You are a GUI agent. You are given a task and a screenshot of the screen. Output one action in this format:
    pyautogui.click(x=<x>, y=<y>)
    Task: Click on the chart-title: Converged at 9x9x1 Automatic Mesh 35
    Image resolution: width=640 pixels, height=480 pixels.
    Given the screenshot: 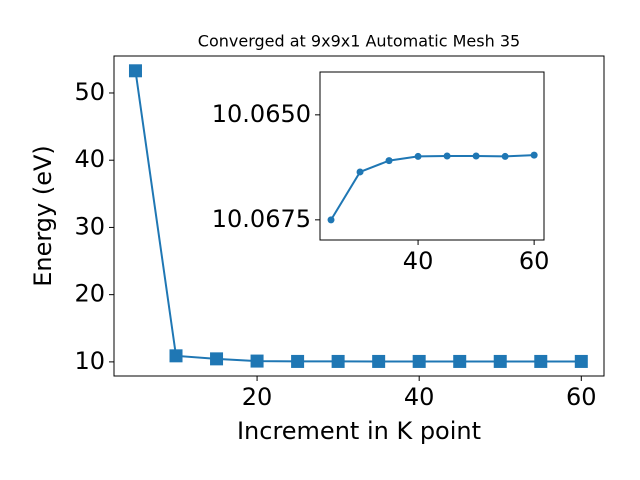 What is the action you would take?
    pyautogui.click(x=359, y=41)
    